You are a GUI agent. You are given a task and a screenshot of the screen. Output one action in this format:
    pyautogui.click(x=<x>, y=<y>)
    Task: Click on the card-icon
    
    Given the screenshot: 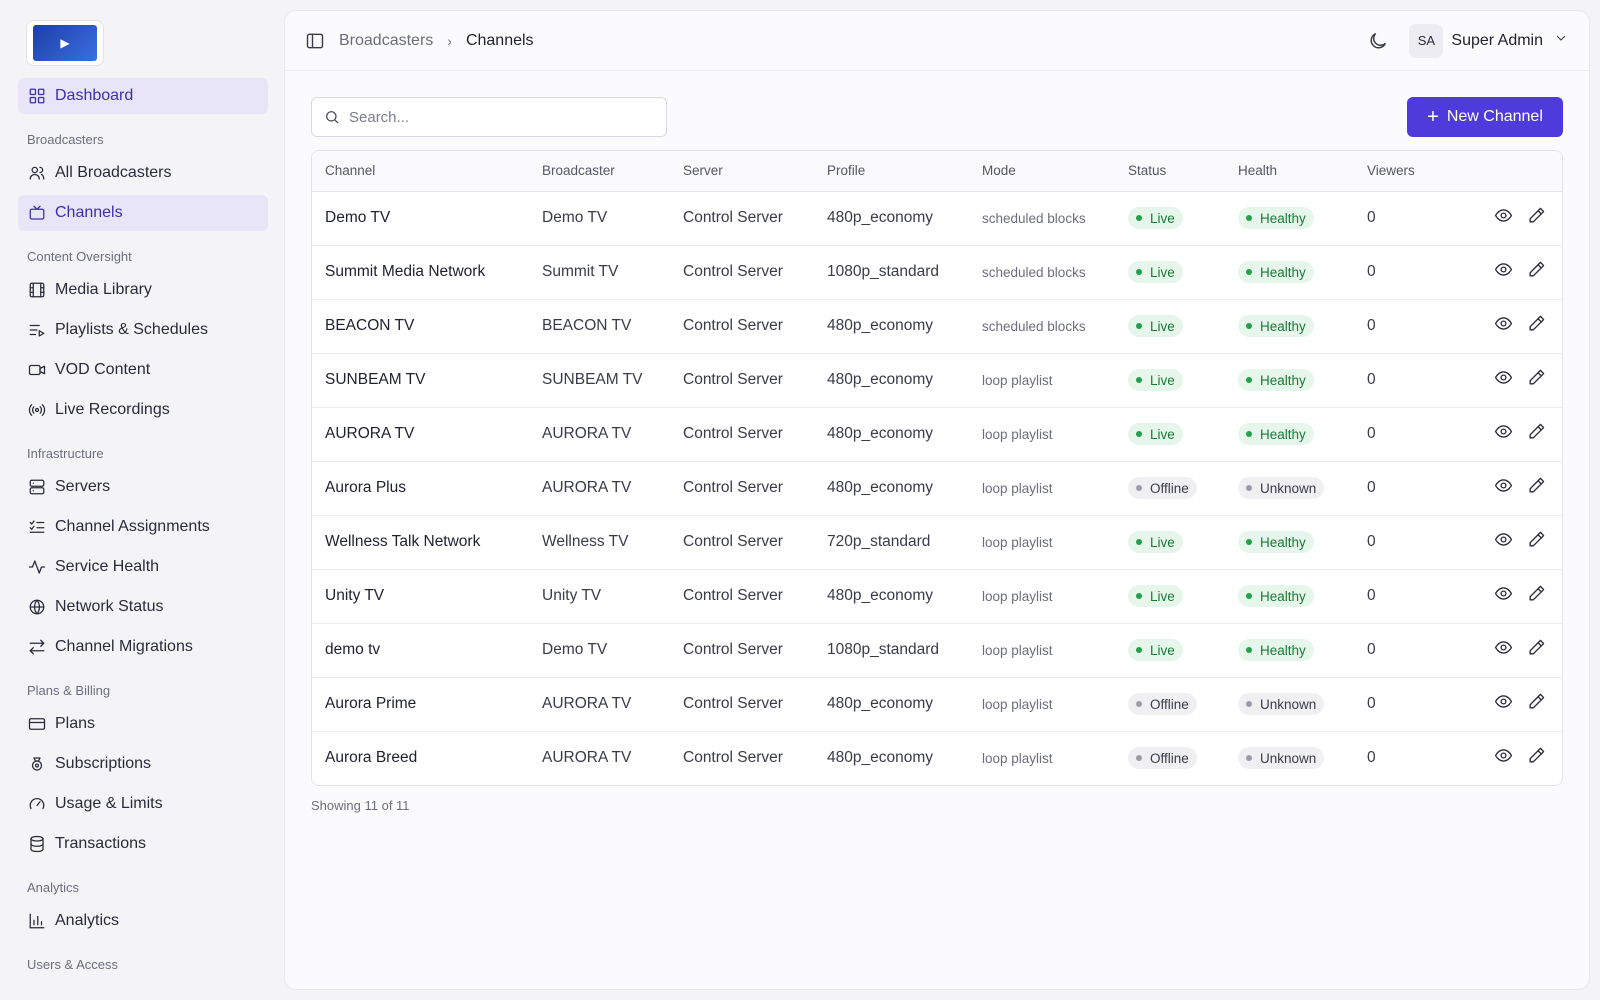 What is the action you would take?
    pyautogui.click(x=37, y=724)
    